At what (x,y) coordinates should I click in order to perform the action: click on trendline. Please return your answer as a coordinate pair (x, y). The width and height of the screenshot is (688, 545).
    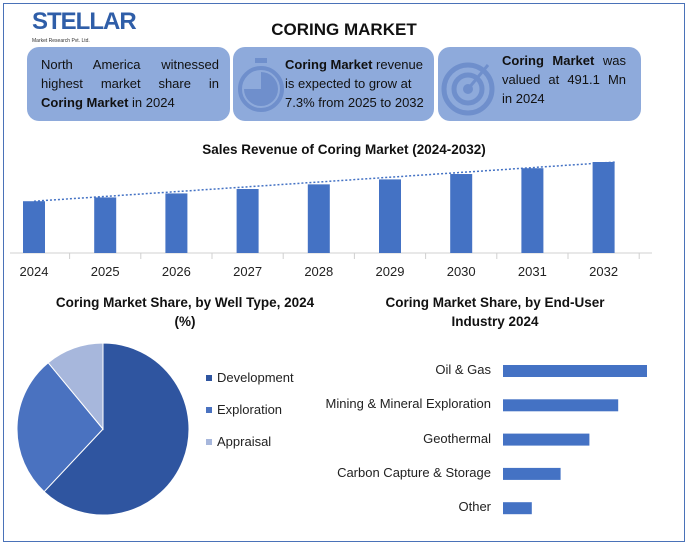
    Looking at the image, I should click on (324, 181).